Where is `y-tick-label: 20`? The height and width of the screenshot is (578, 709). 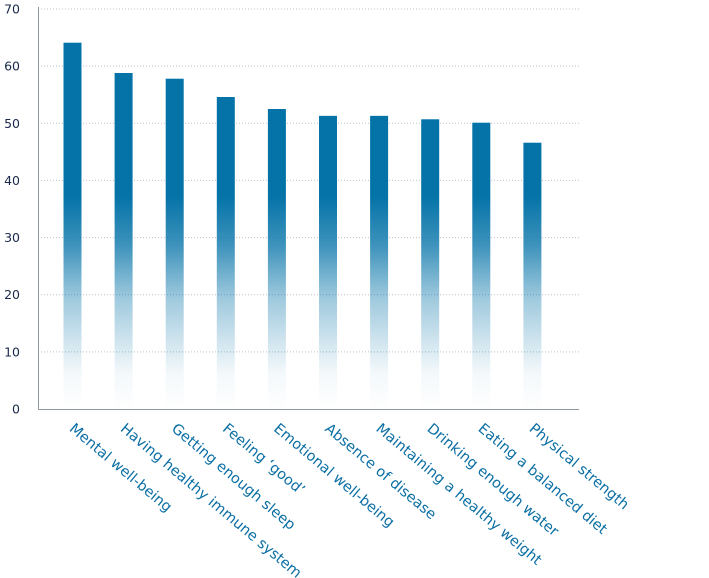
y-tick-label: 20 is located at coordinates (12, 294).